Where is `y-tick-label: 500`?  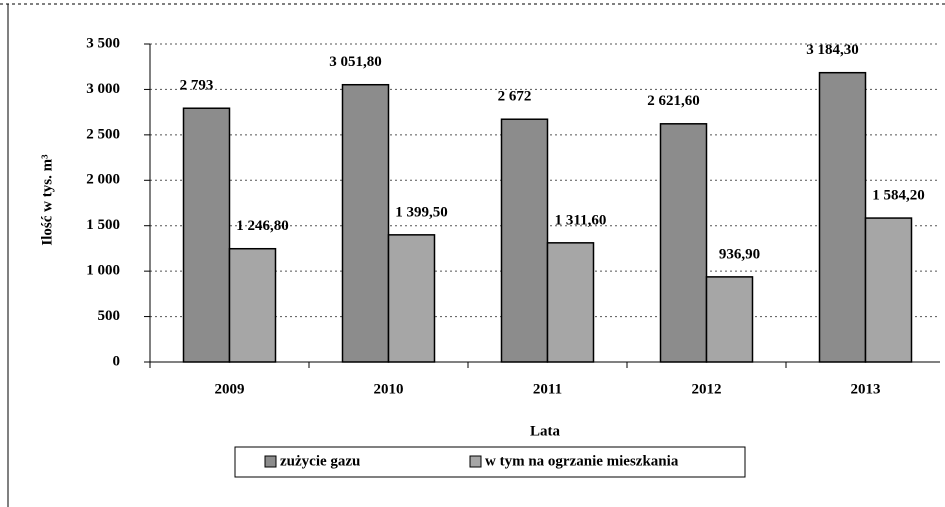 y-tick-label: 500 is located at coordinates (109, 316).